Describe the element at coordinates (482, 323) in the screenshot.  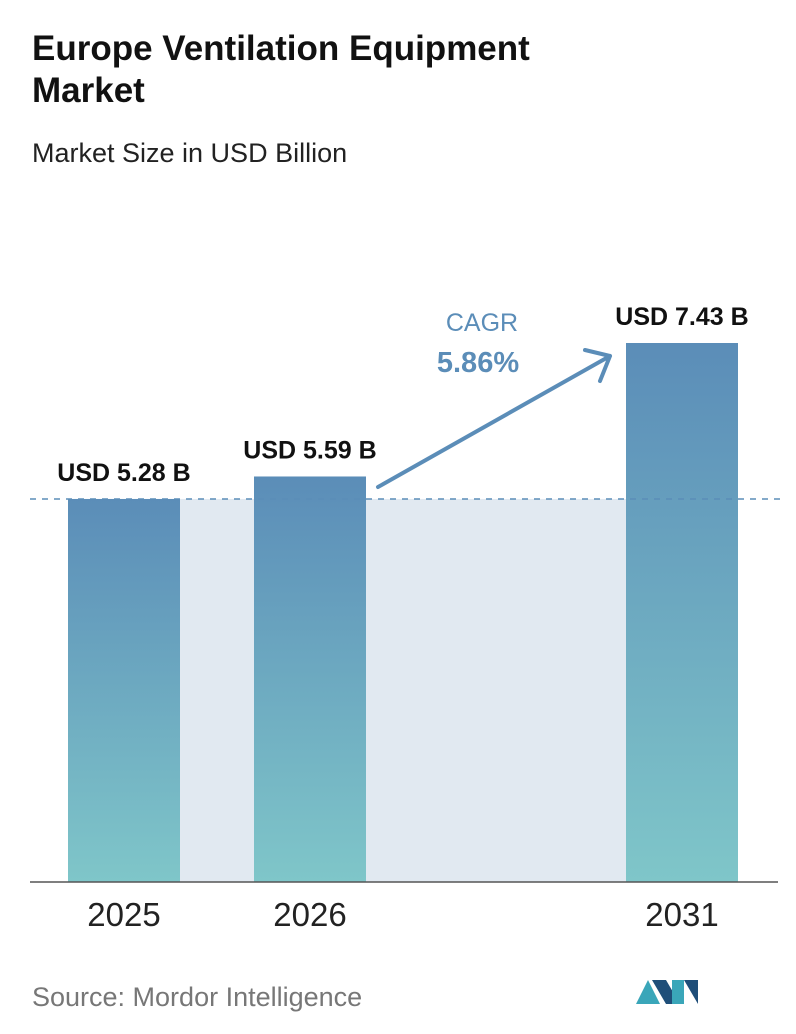
I see `cagr-label: CAGR` at that location.